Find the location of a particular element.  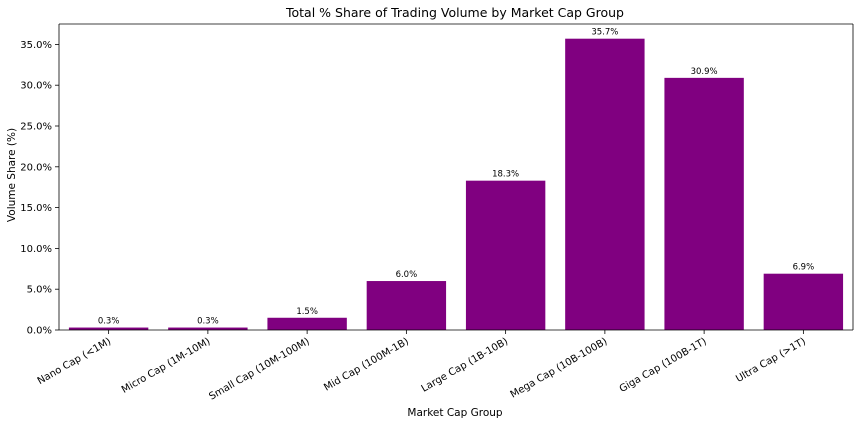

x-tick-label: Mega Cap (10B-100B) is located at coordinates (559, 368).